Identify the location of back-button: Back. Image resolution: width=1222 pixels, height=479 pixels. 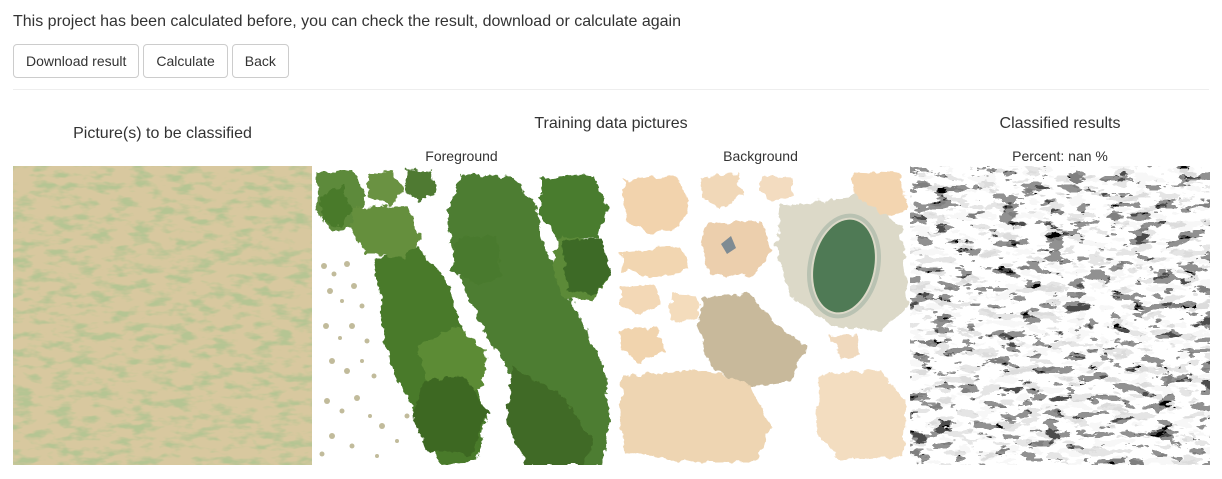
(260, 61).